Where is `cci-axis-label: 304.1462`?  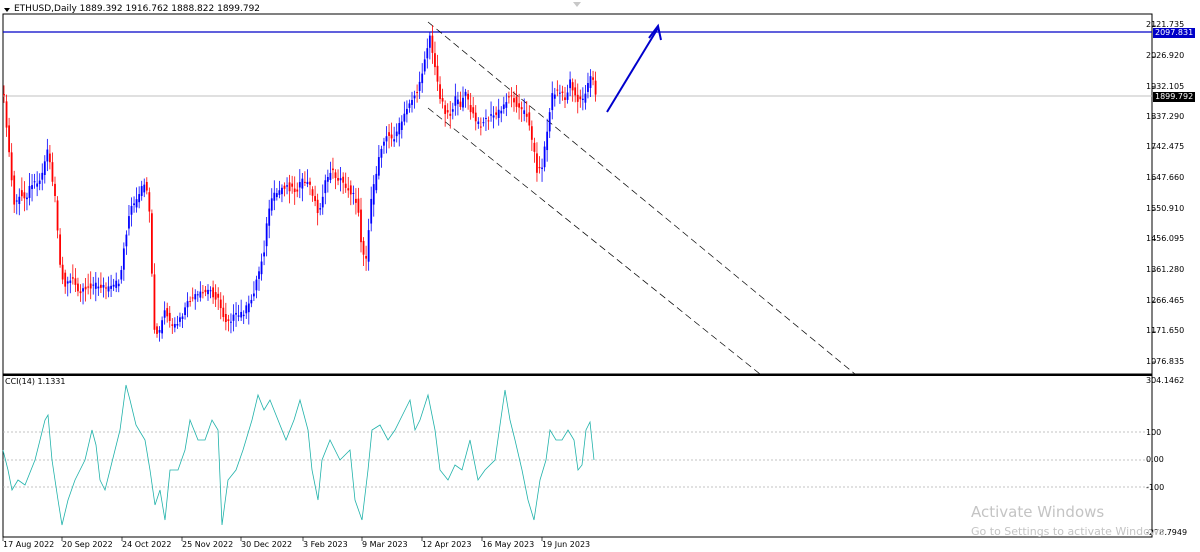
cci-axis-label: 304.1462 is located at coordinates (1165, 380).